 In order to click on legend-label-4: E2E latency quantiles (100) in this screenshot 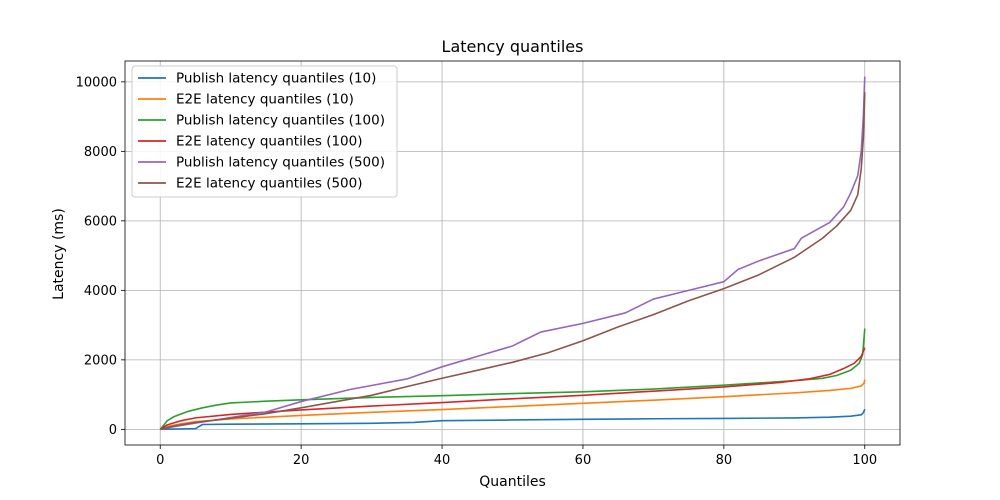, I will do `click(269, 142)`.